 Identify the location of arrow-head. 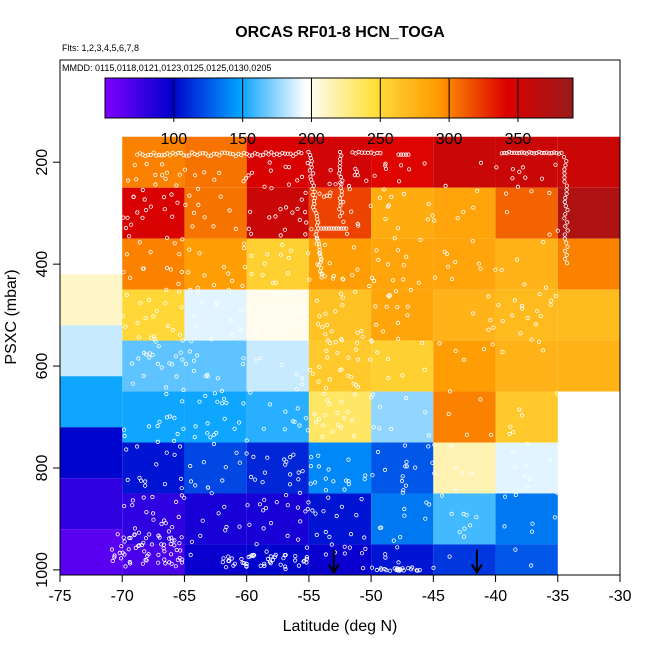
(477, 569).